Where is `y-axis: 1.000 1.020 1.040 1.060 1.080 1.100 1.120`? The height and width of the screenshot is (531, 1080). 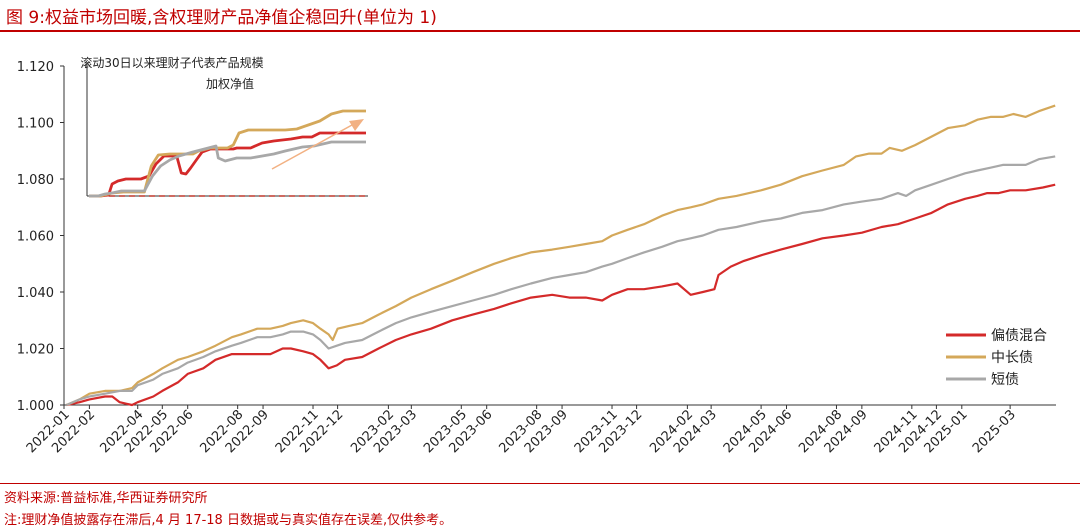
y-axis: 1.000 1.020 1.040 1.060 1.080 1.100 1.120 is located at coordinates (41, 237).